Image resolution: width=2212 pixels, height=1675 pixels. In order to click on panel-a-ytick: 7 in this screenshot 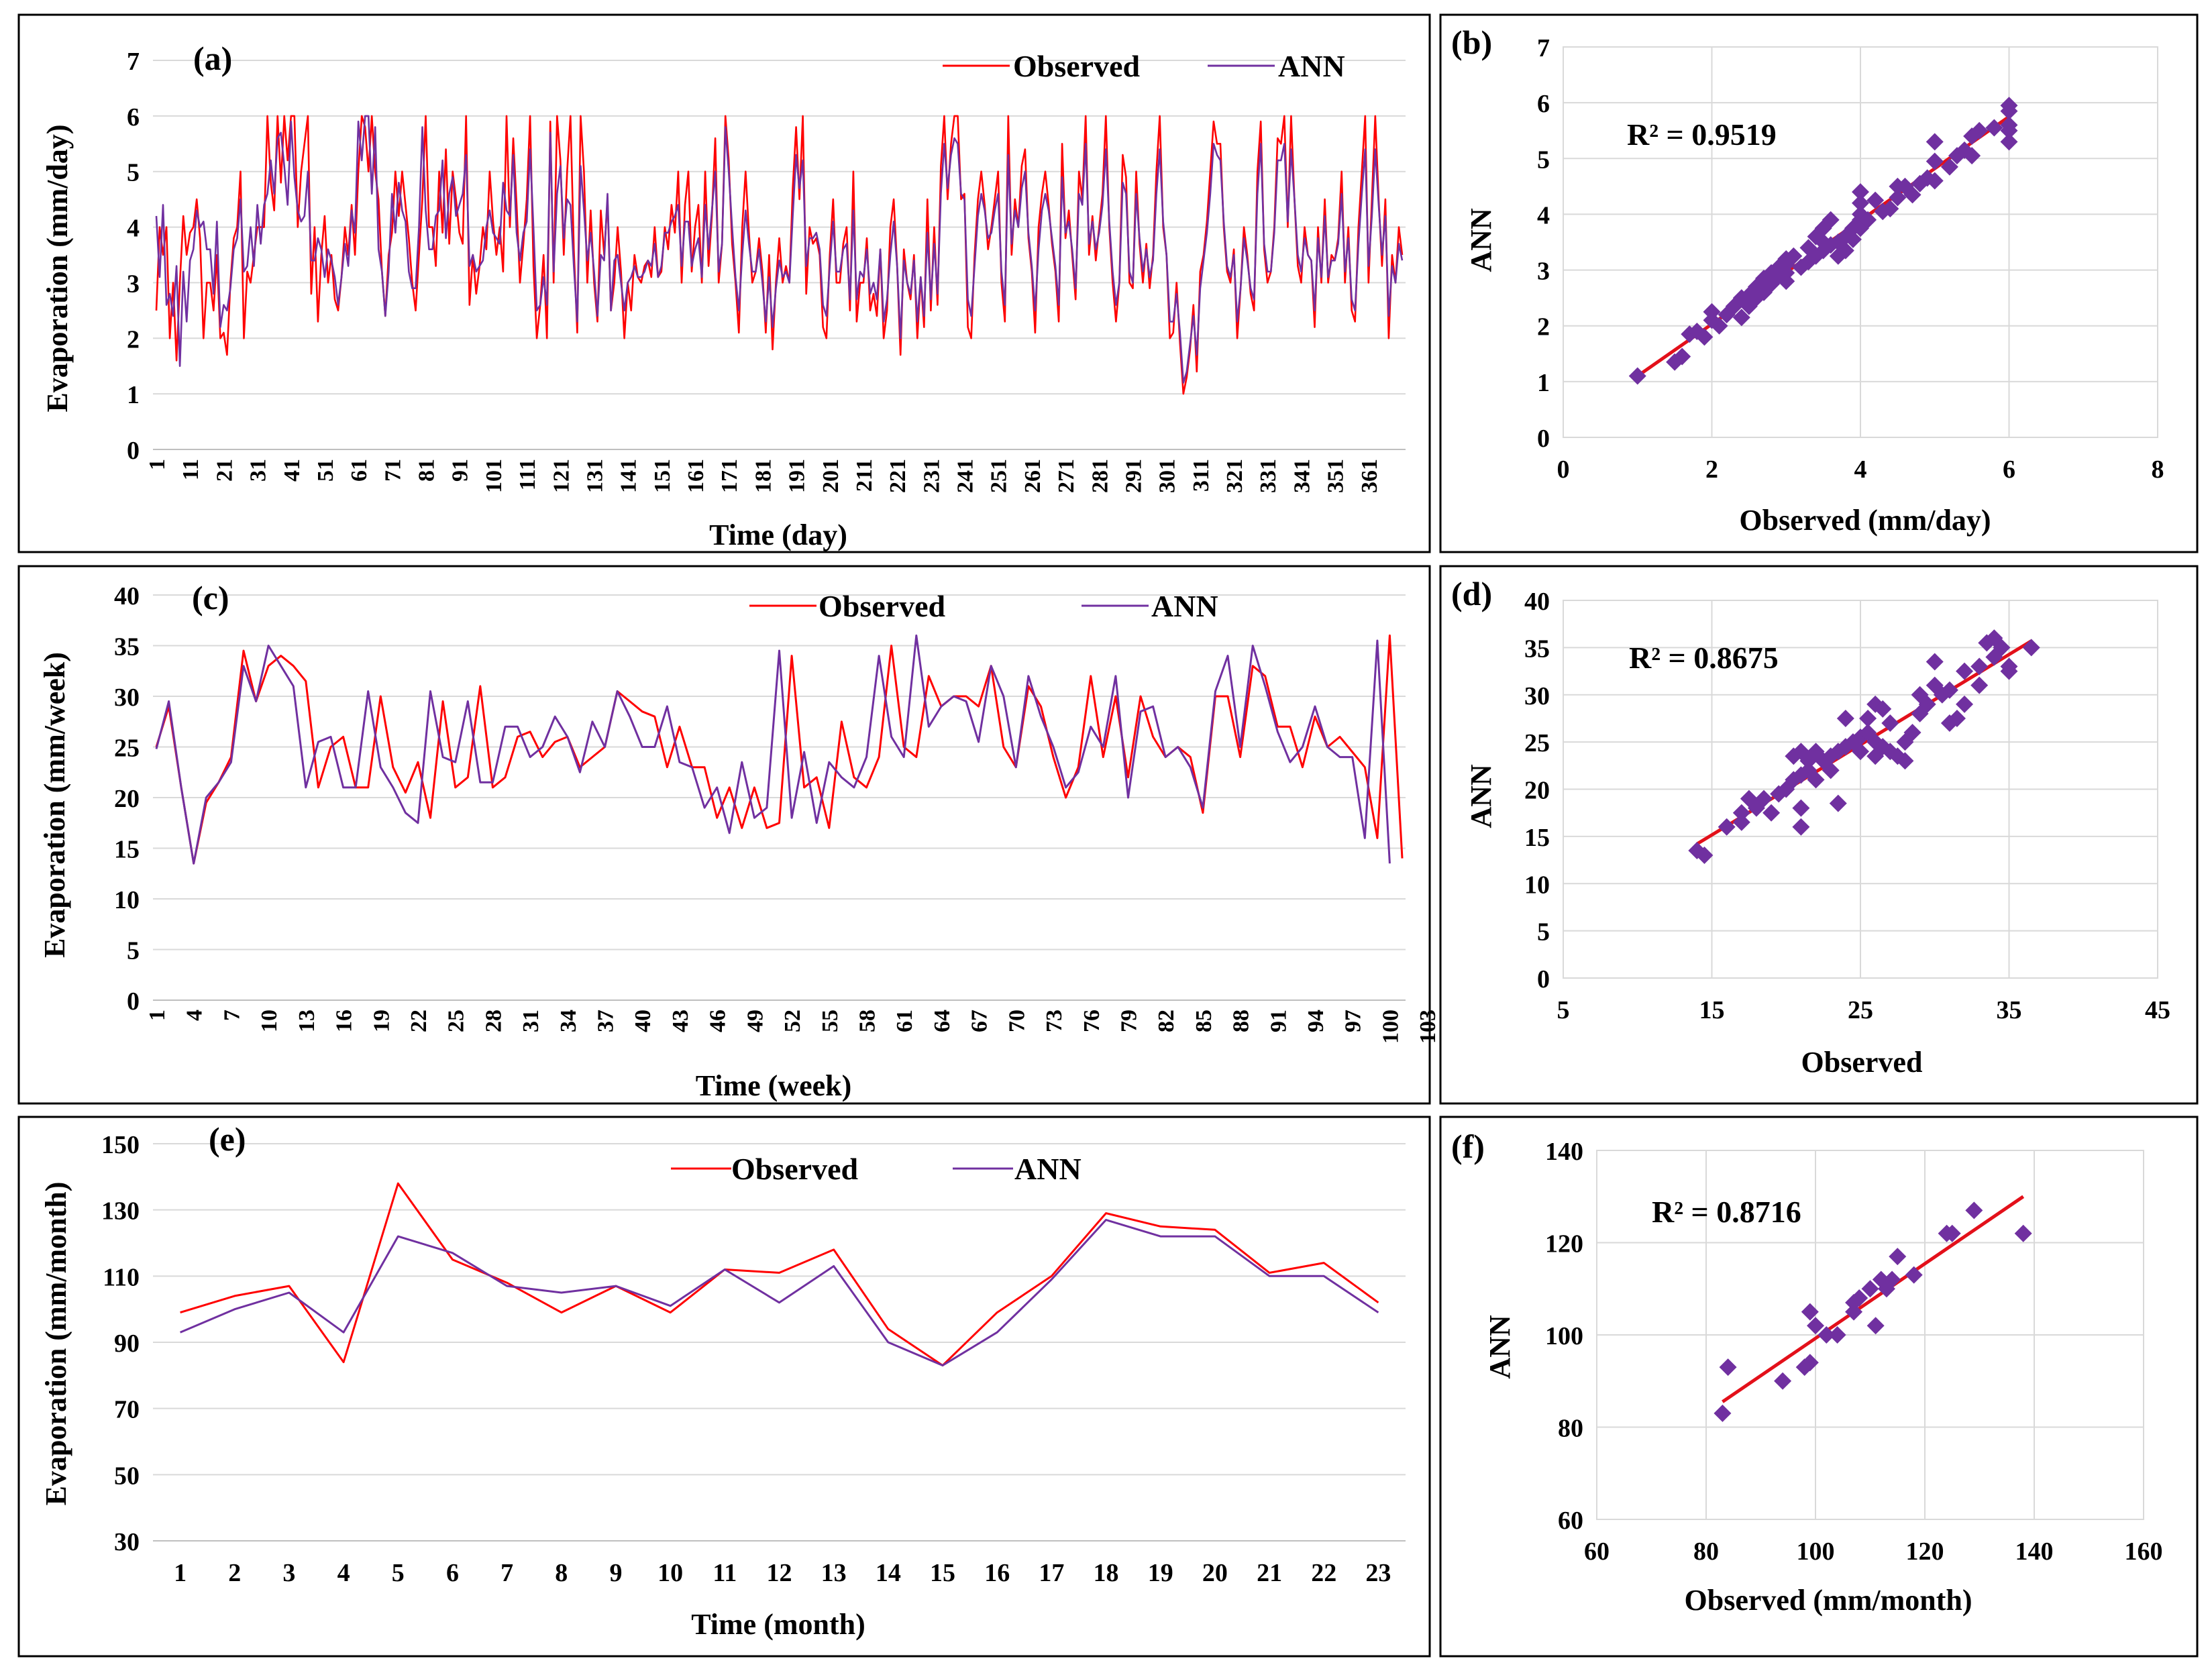, I will do `click(133, 62)`.